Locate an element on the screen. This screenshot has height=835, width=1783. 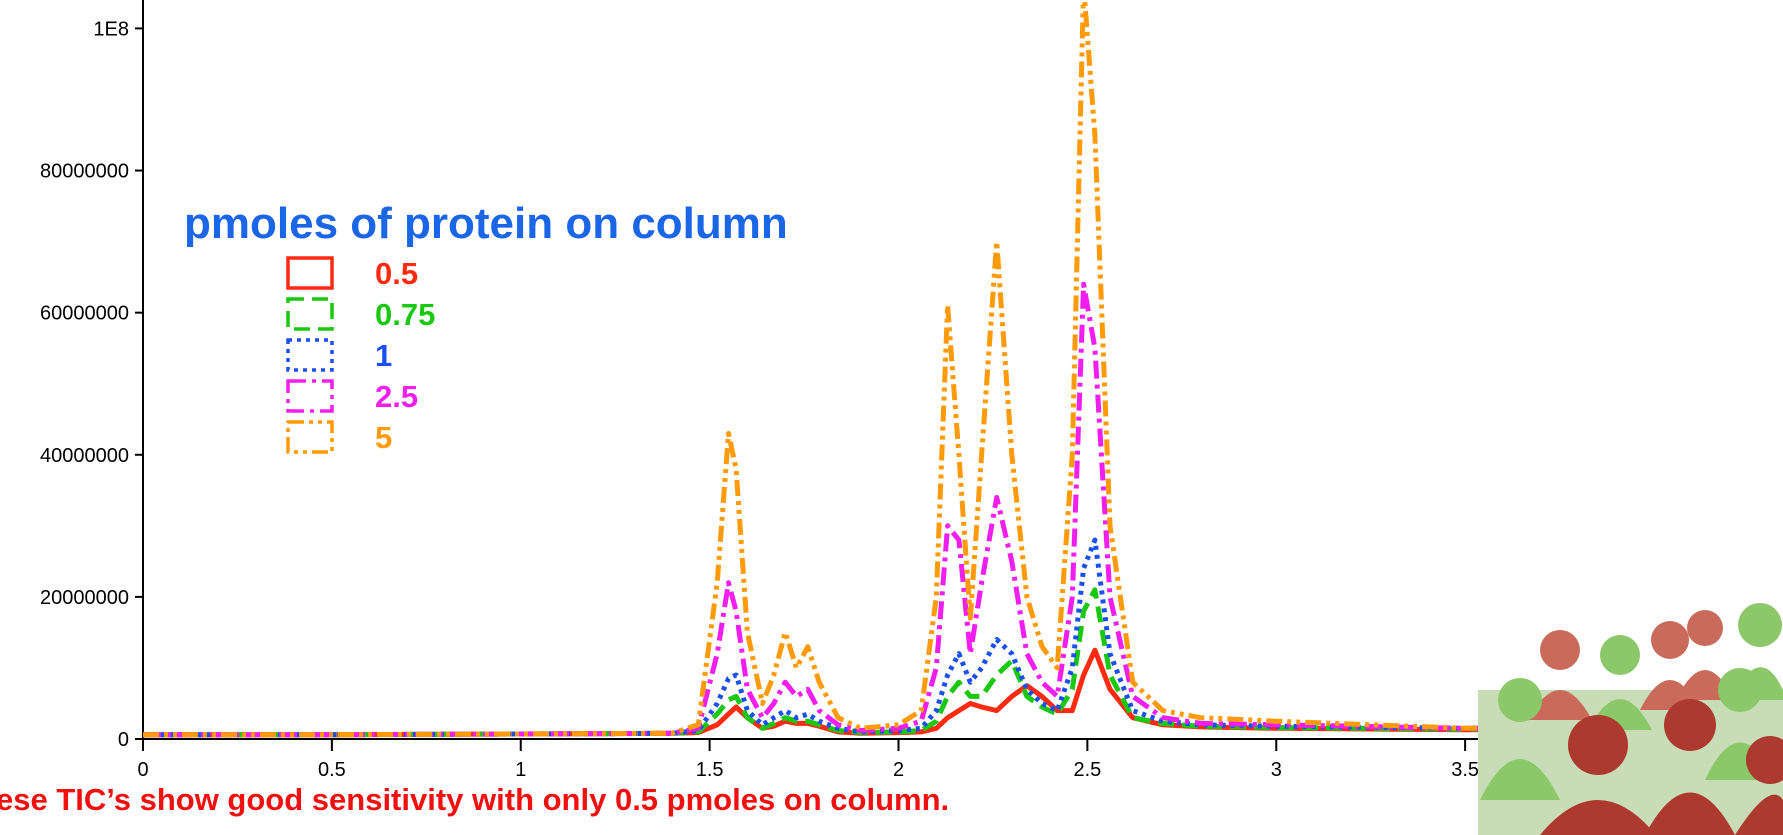
x-tick-label: 0.5 is located at coordinates (332, 770).